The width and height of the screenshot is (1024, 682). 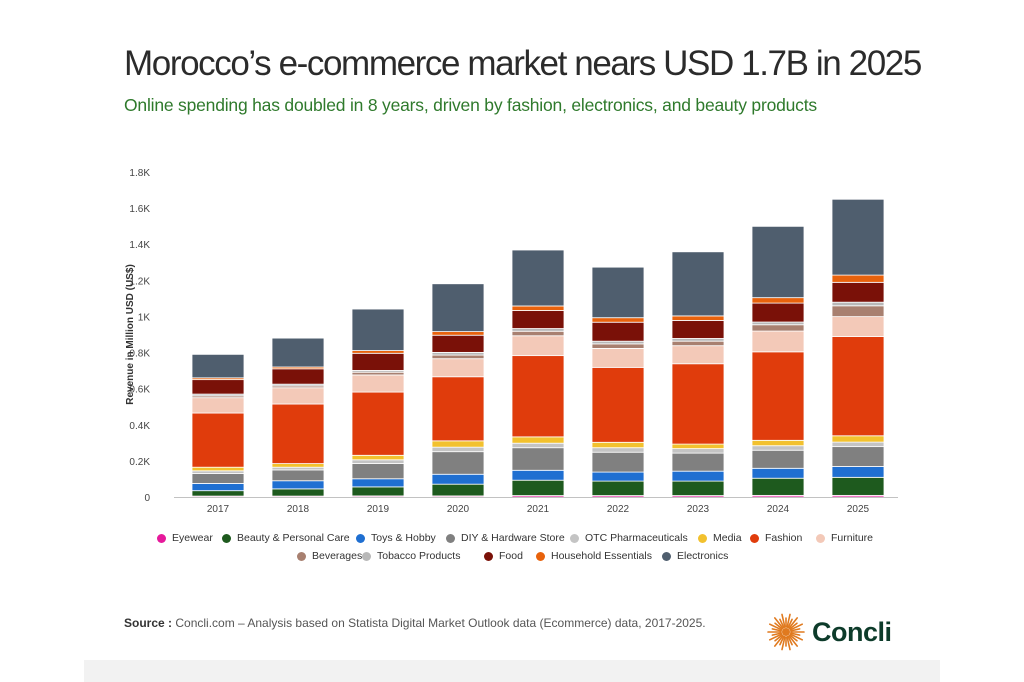 I want to click on legend-label: DIY & Hardware Store, so click(x=513, y=538).